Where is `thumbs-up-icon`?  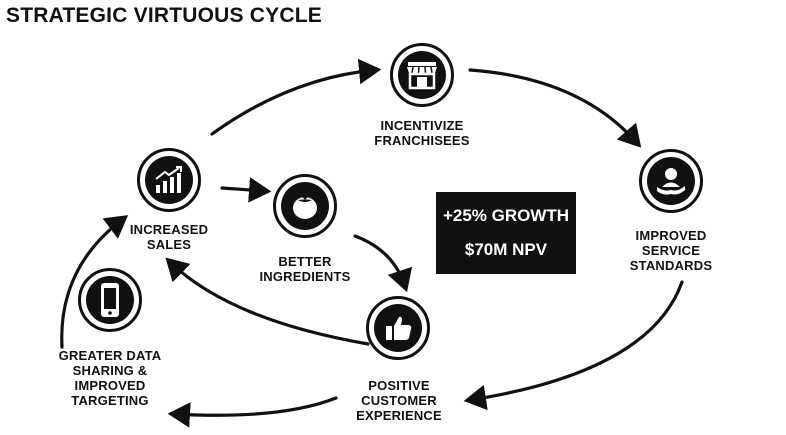
thumbs-up-icon is located at coordinates (399, 328).